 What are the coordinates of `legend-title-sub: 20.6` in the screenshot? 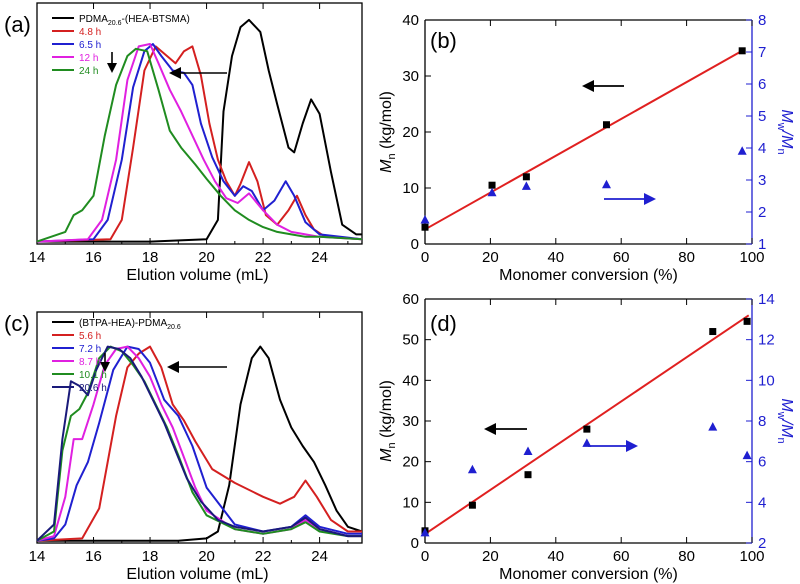 It's located at (174, 327).